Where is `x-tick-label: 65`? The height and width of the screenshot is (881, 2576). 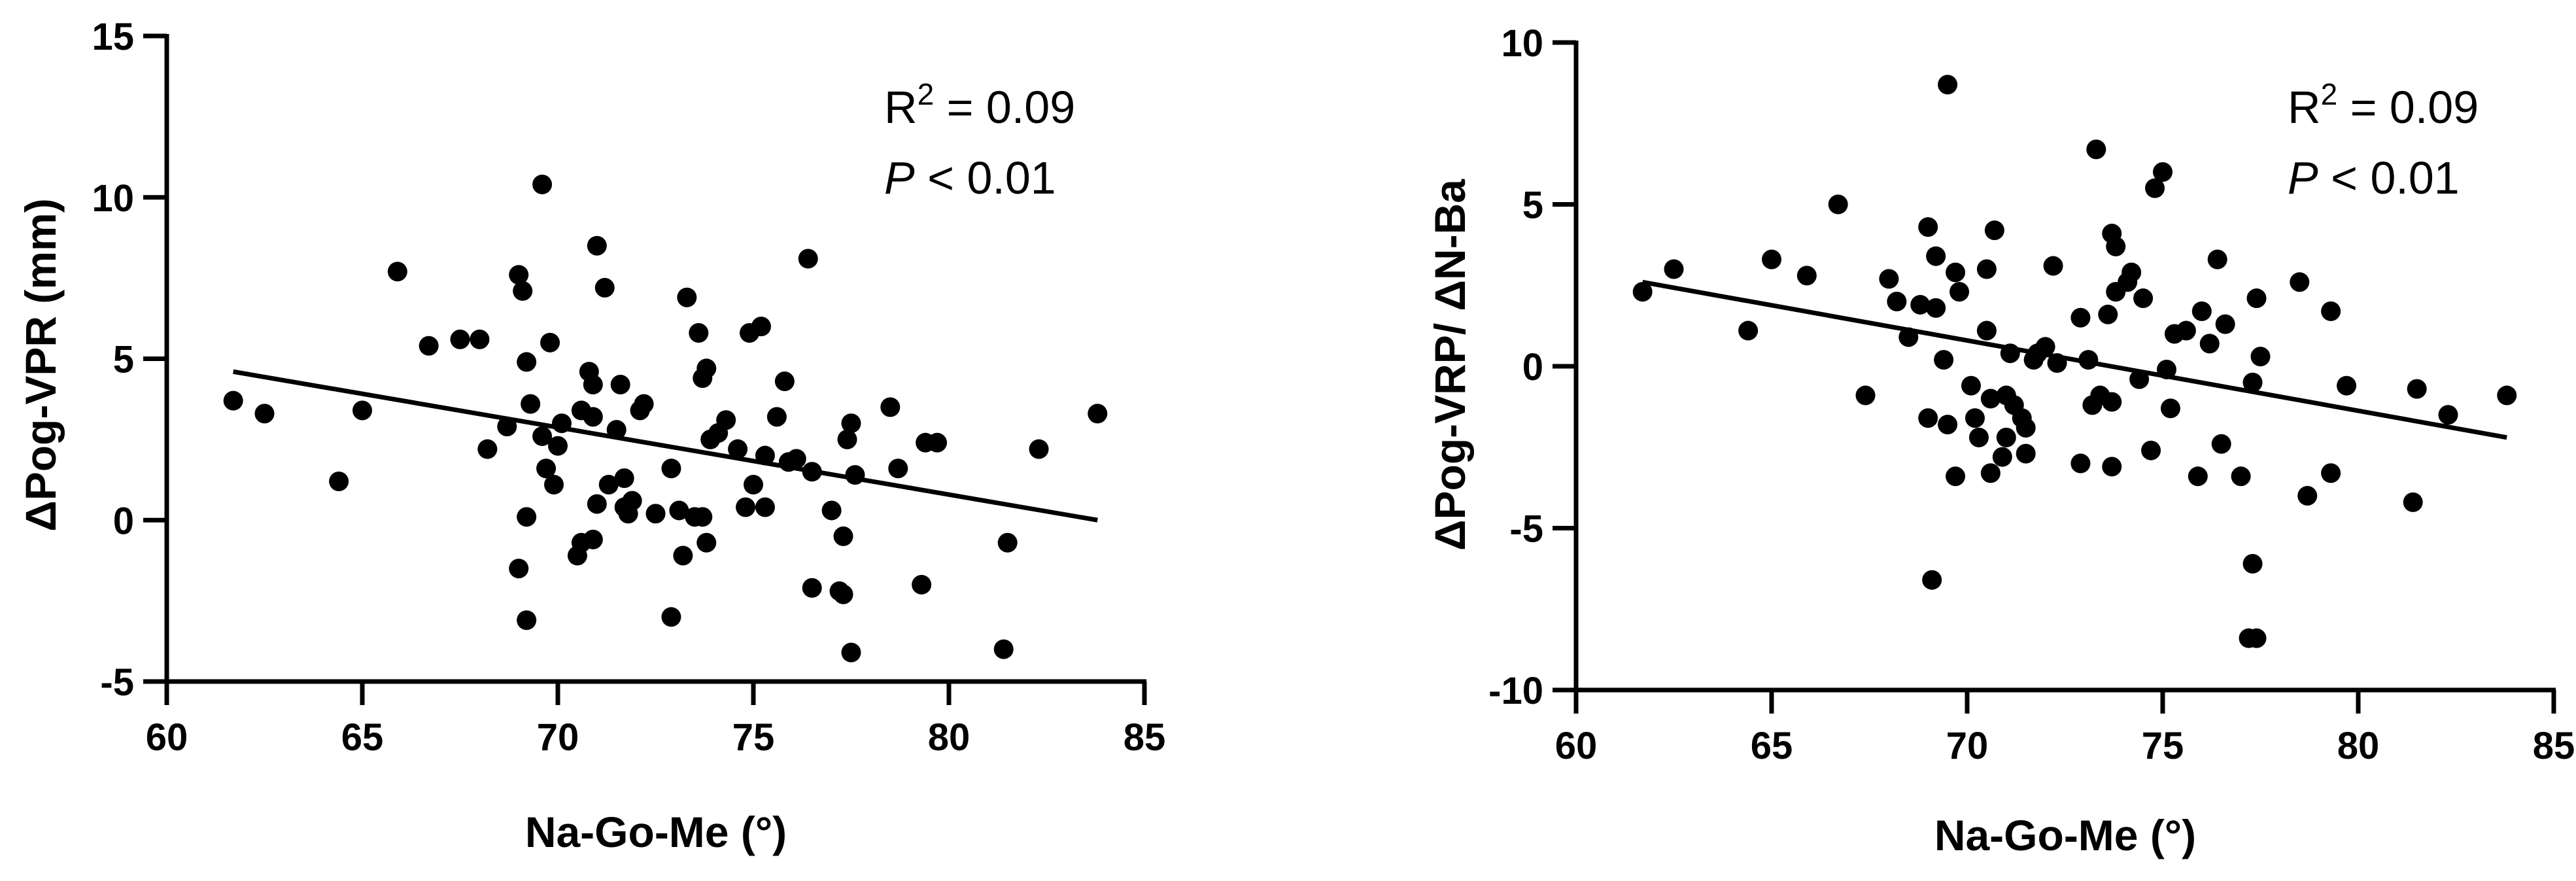 x-tick-label: 65 is located at coordinates (1772, 746).